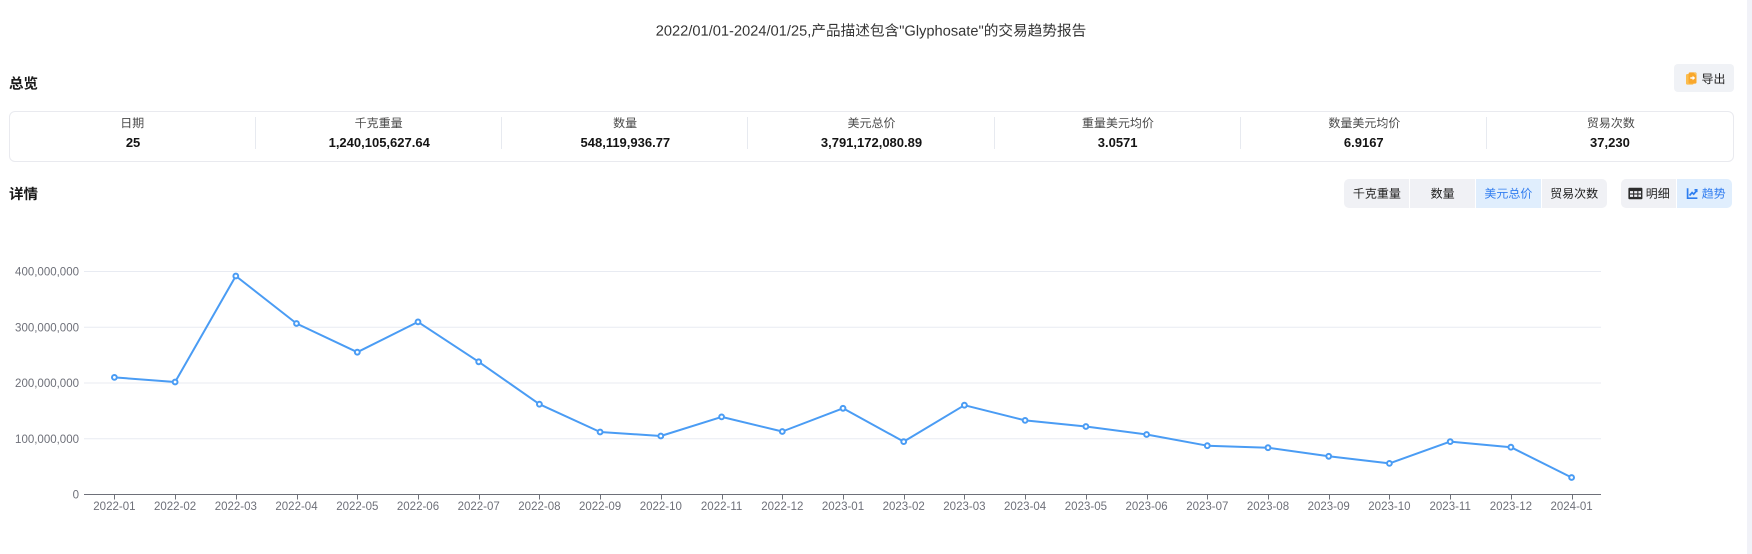 The width and height of the screenshot is (1752, 554). What do you see at coordinates (47, 273) in the screenshot?
I see `svg-text: 400,000,000` at bounding box center [47, 273].